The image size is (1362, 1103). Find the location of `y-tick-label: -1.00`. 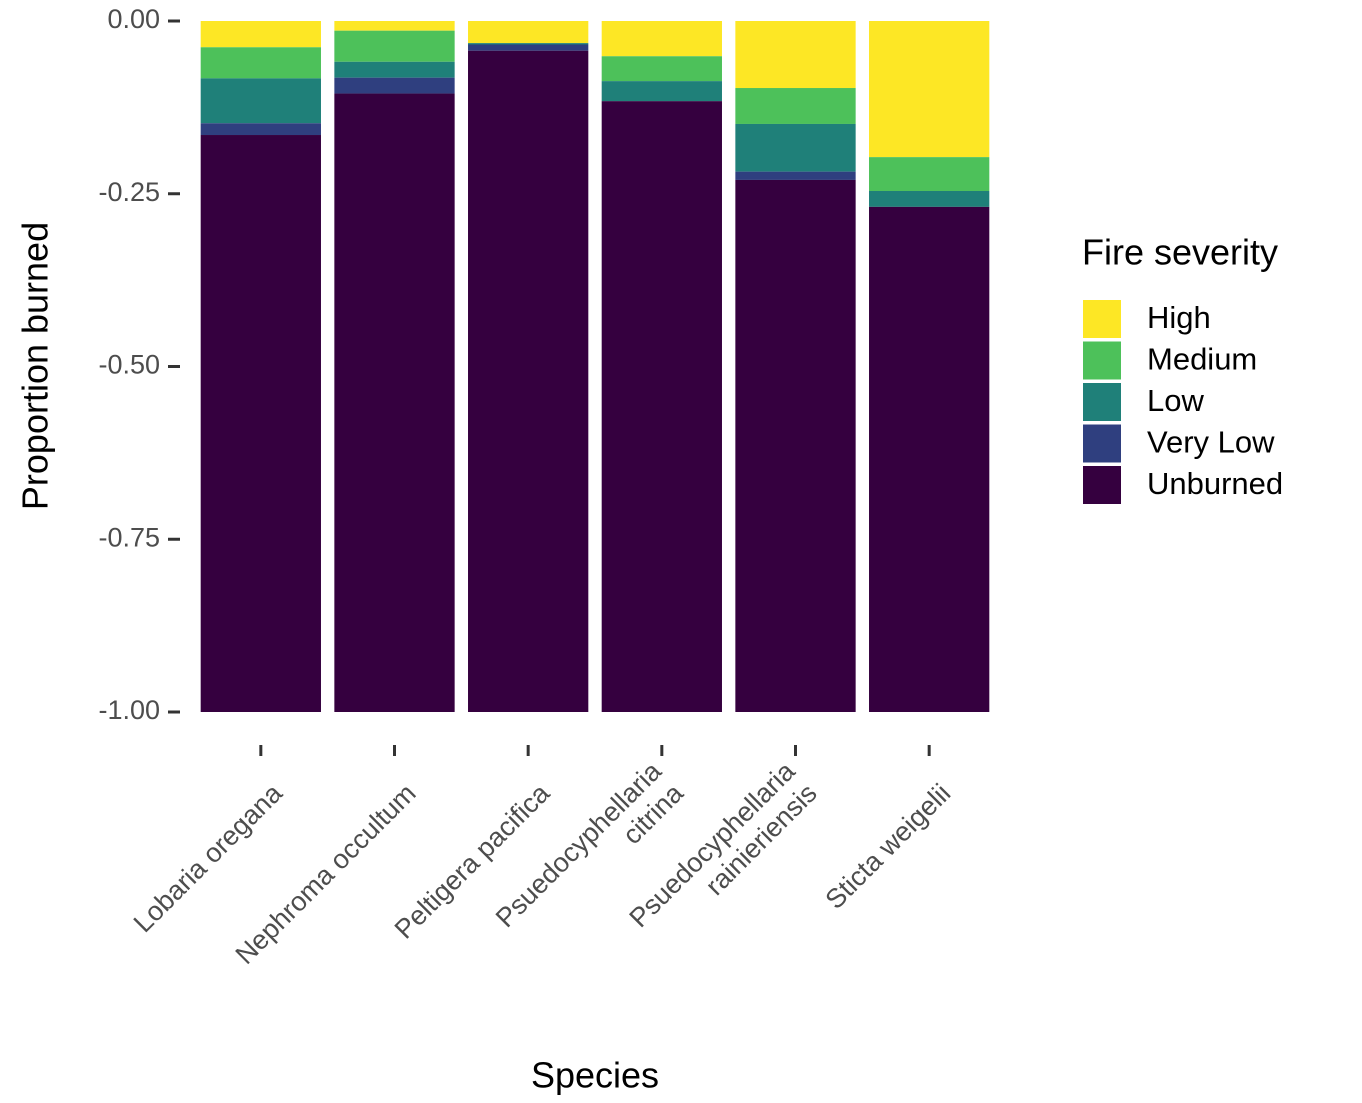

y-tick-label: -1.00 is located at coordinates (129, 710).